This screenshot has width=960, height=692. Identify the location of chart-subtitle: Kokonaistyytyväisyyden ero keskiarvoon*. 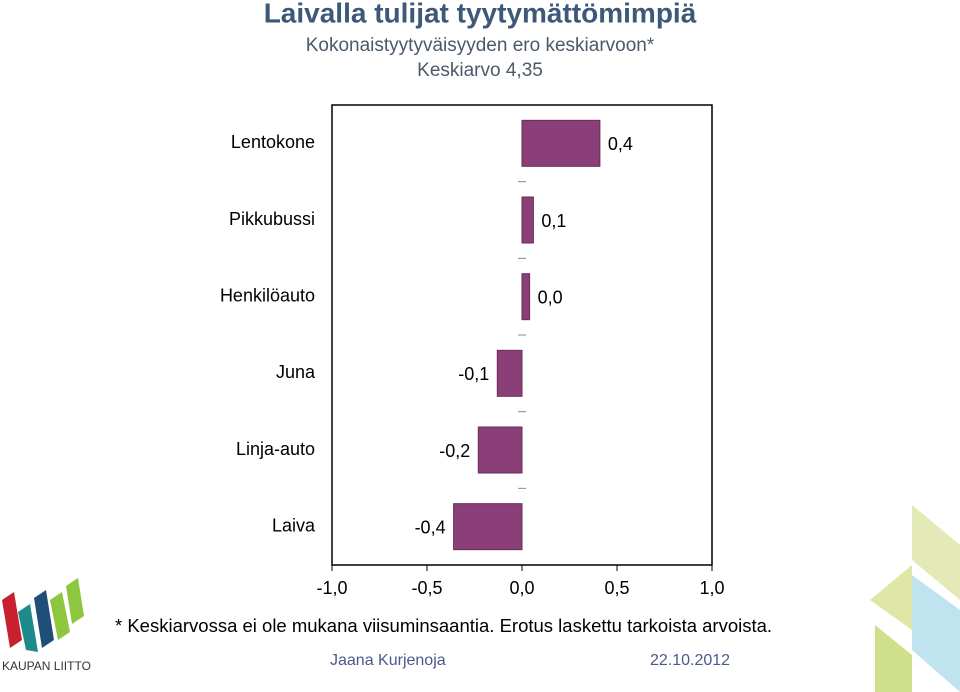
(480, 45).